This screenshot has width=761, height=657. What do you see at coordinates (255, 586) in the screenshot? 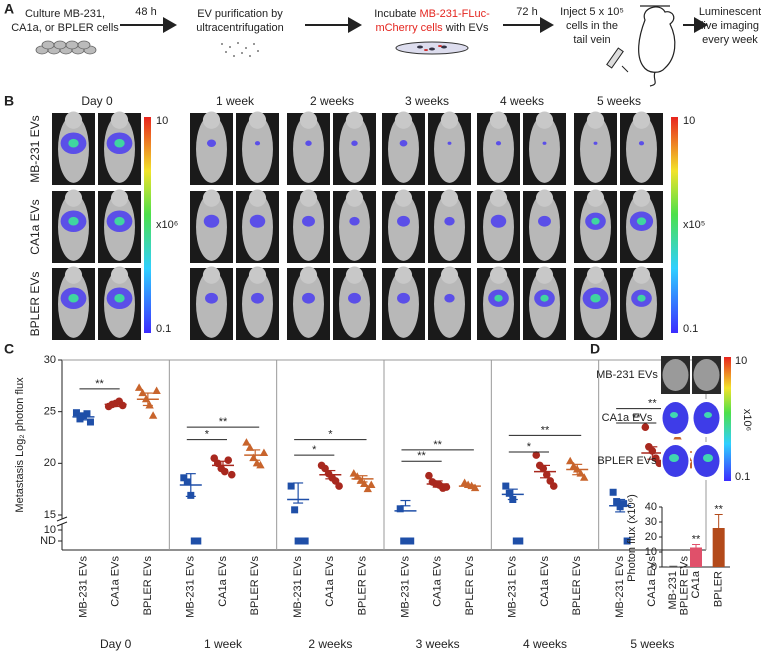
I see `x-tick-label: BPLER EVs` at bounding box center [255, 586].